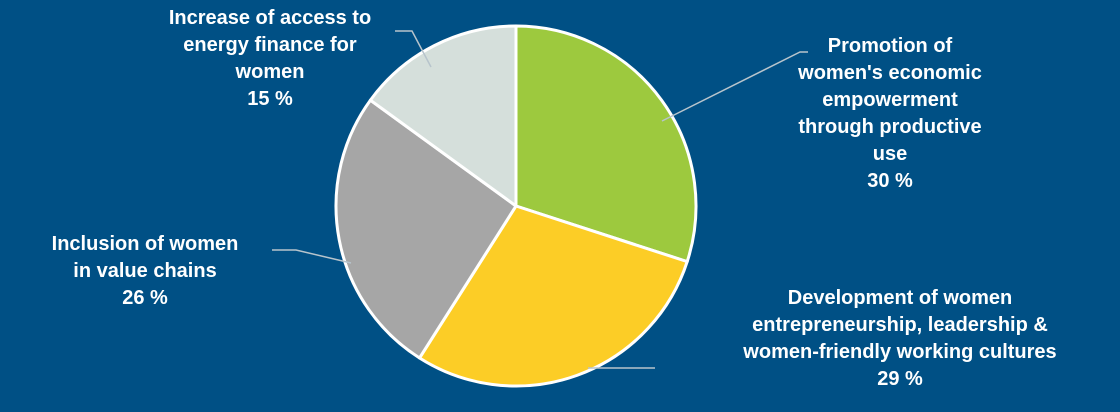 Image resolution: width=1120 pixels, height=412 pixels. Describe the element at coordinates (734, 86) in the screenshot. I see `leader-line-productive-use` at that location.